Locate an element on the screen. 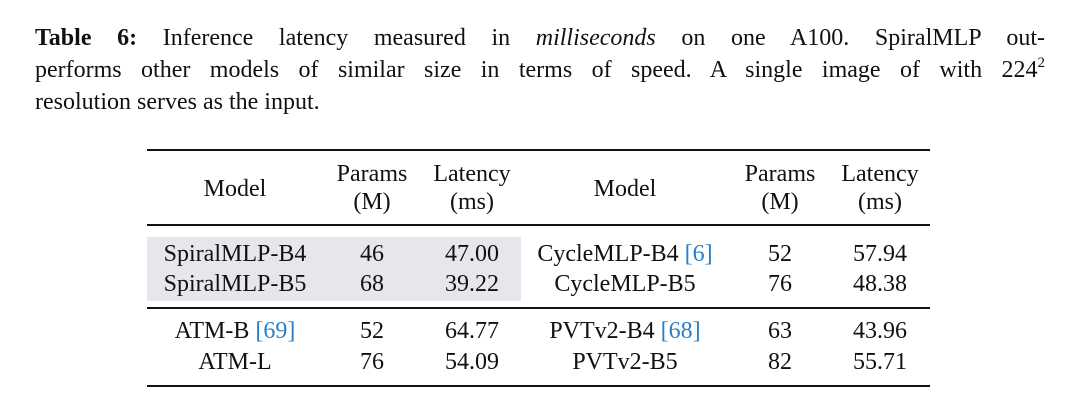 Image resolution: width=1080 pixels, height=415 pixels. table-cell: ATM-L is located at coordinates (234, 362).